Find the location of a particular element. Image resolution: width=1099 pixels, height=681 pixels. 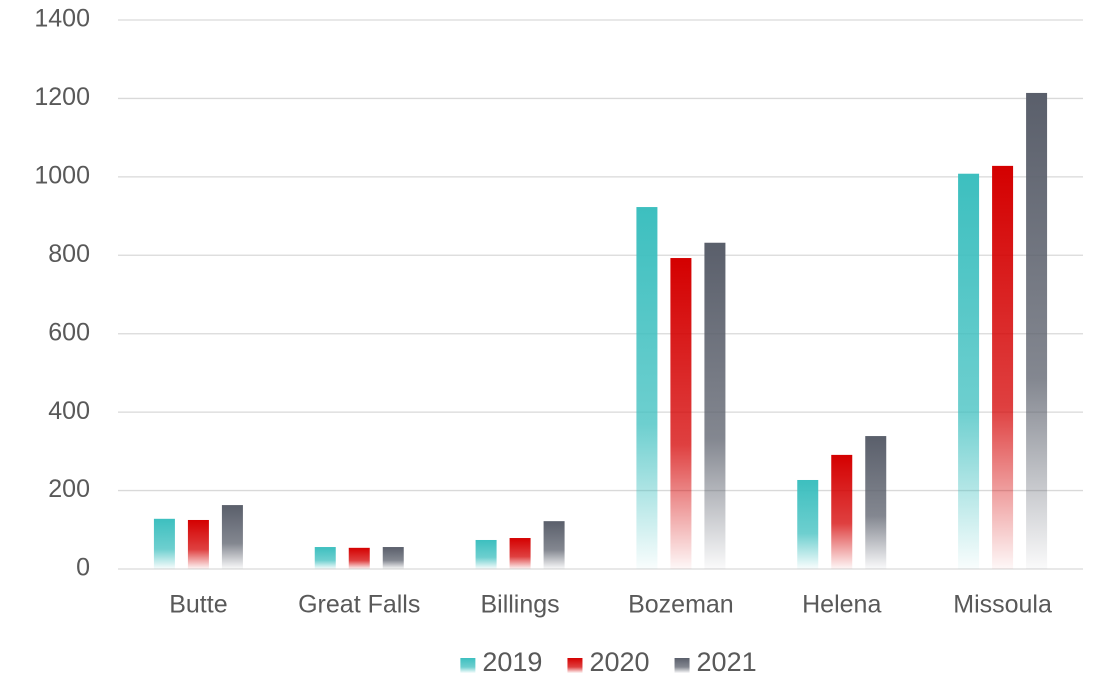

x-tick-label: Bozeman is located at coordinates (681, 605).